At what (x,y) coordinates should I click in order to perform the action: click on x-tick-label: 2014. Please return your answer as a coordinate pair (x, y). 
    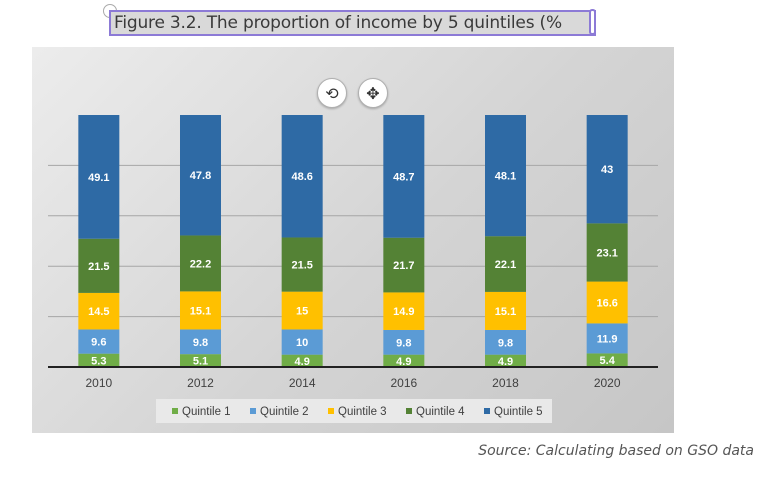
    Looking at the image, I should click on (302, 383).